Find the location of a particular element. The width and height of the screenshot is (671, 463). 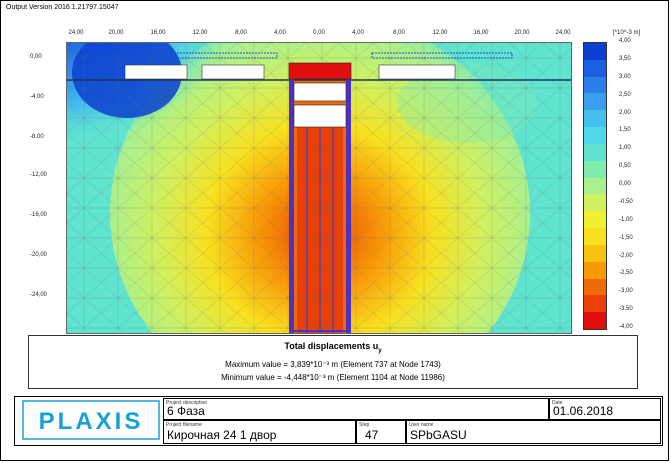

legend-value: 3,00 is located at coordinates (625, 76).